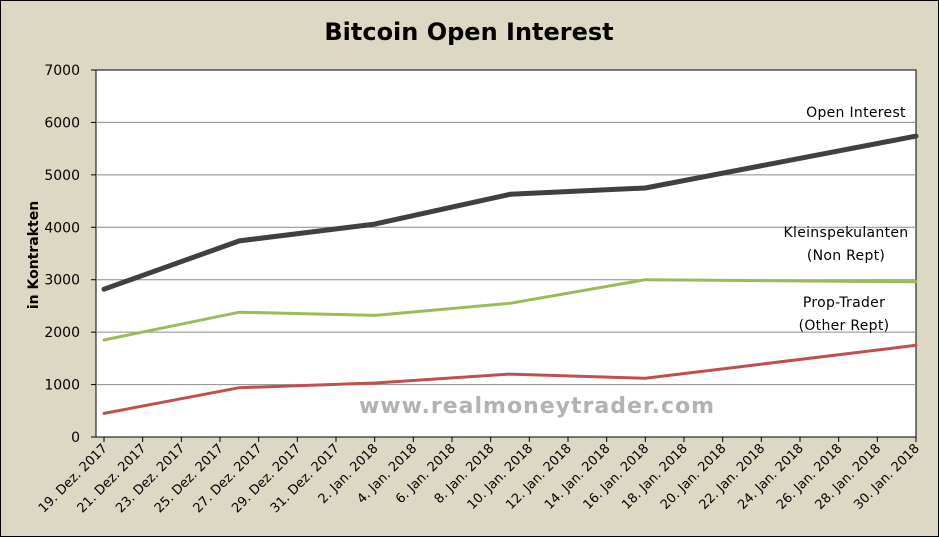 The image size is (939, 537). I want to click on series-annotation: Open Interest, so click(856, 113).